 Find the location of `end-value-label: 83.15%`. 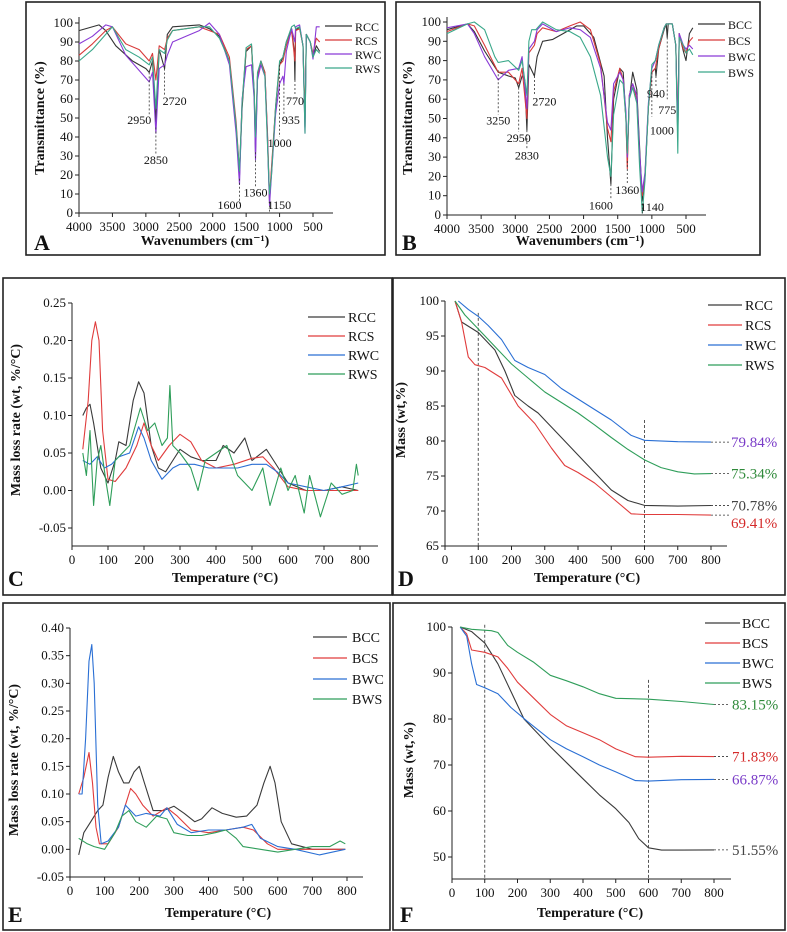

end-value-label: 83.15% is located at coordinates (755, 706).